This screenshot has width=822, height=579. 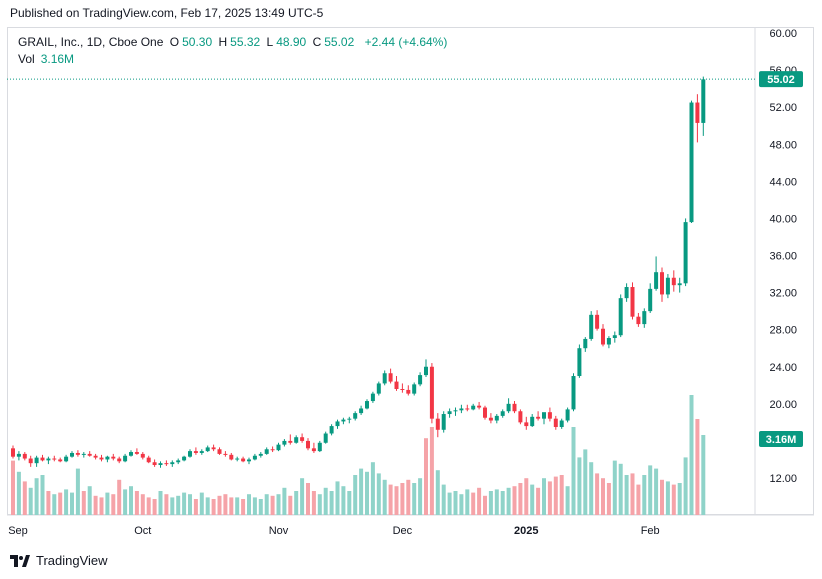 I want to click on last-price-badge-text: 55.02, so click(x=781, y=80).